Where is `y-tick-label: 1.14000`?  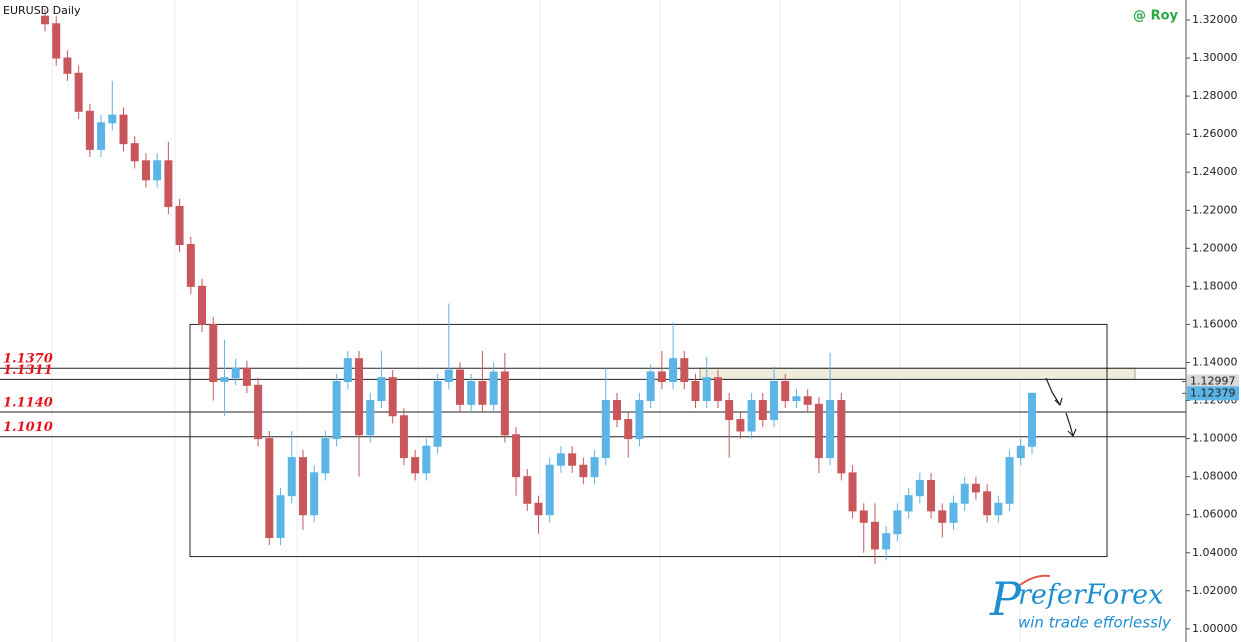 y-tick-label: 1.14000 is located at coordinates (1215, 361).